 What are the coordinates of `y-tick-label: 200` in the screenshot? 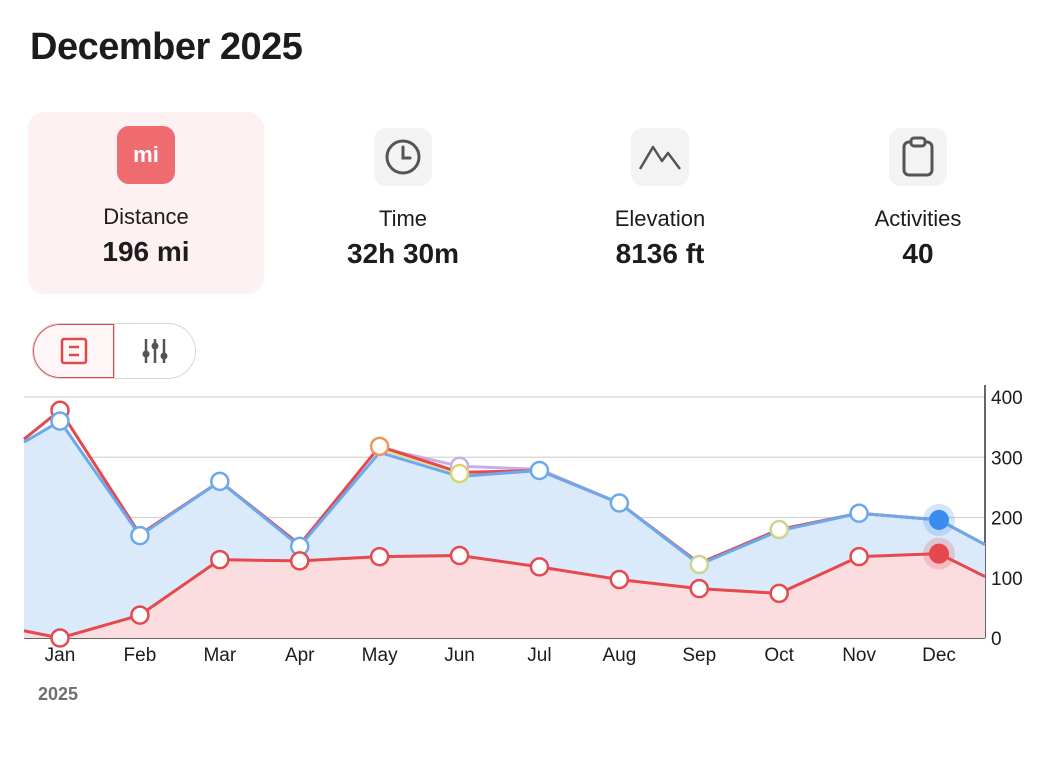 It's located at (1007, 519).